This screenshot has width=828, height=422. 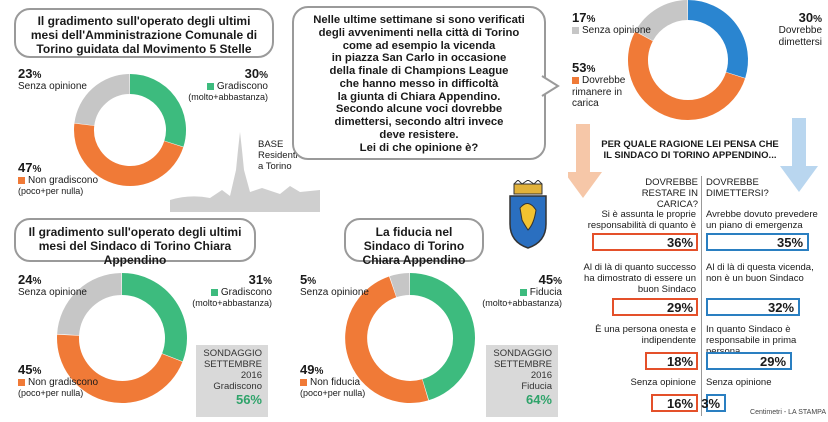 What do you see at coordinates (334, 285) in the screenshot?
I see `q3-gray-label: 5% Senza opinione` at bounding box center [334, 285].